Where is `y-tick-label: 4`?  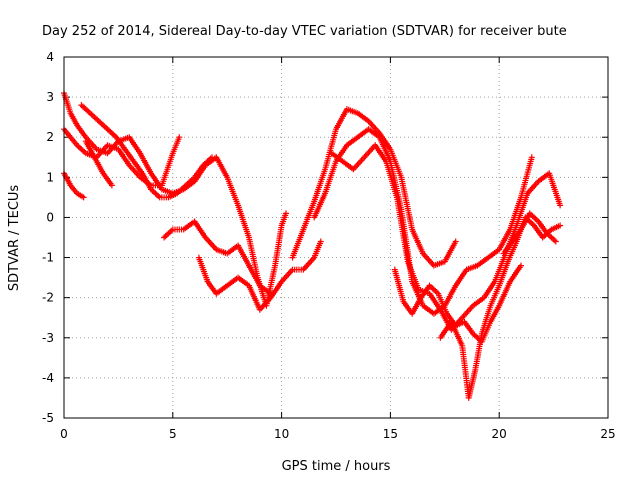
y-tick-label: 4 is located at coordinates (50, 57).